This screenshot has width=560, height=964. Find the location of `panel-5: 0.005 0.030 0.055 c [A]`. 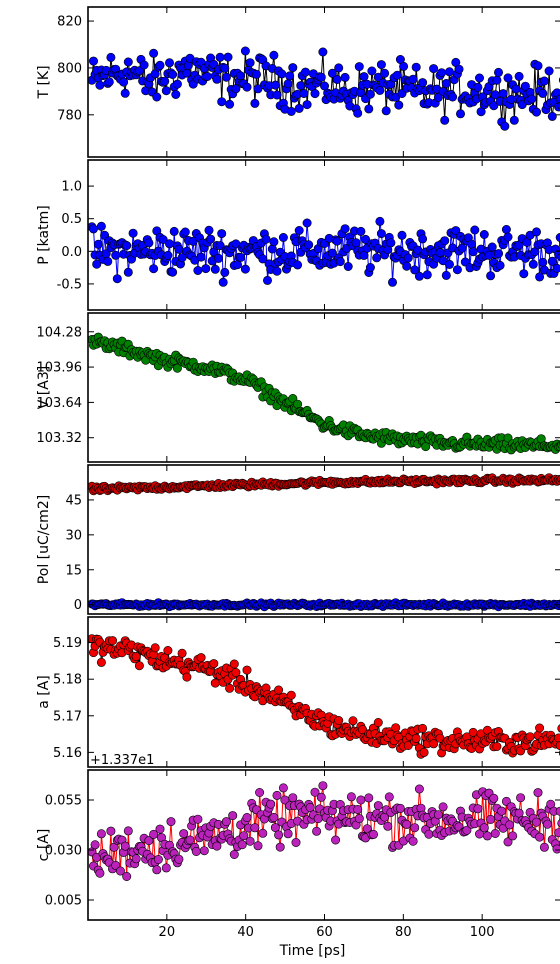

panel-5: 0.005 0.030 0.055 c [A] is located at coordinates (298, 845).